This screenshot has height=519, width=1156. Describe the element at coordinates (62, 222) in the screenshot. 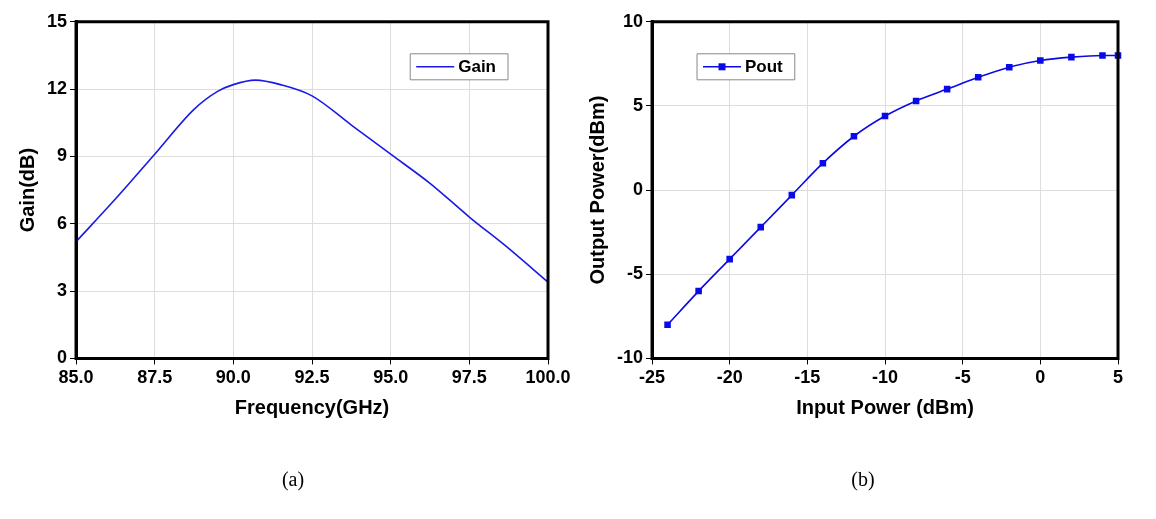

I see `y-tick-label: 6` at that location.